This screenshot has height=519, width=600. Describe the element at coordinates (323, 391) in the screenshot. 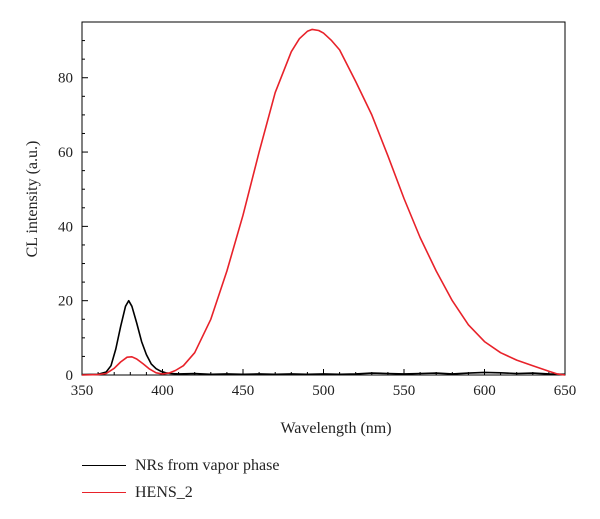

I see `x-tick-label: 500` at that location.